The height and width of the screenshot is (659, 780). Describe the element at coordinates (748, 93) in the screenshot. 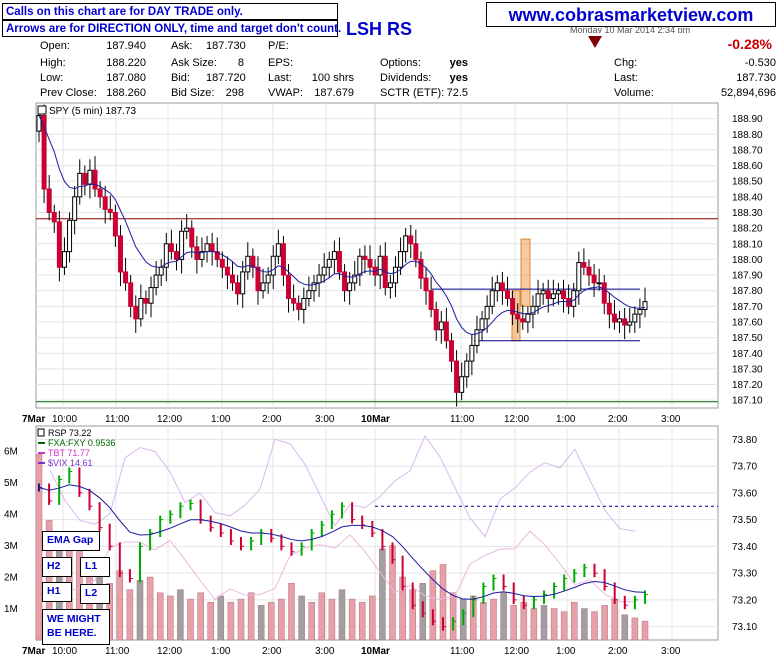

I see `stat-value: 52,894,696` at that location.